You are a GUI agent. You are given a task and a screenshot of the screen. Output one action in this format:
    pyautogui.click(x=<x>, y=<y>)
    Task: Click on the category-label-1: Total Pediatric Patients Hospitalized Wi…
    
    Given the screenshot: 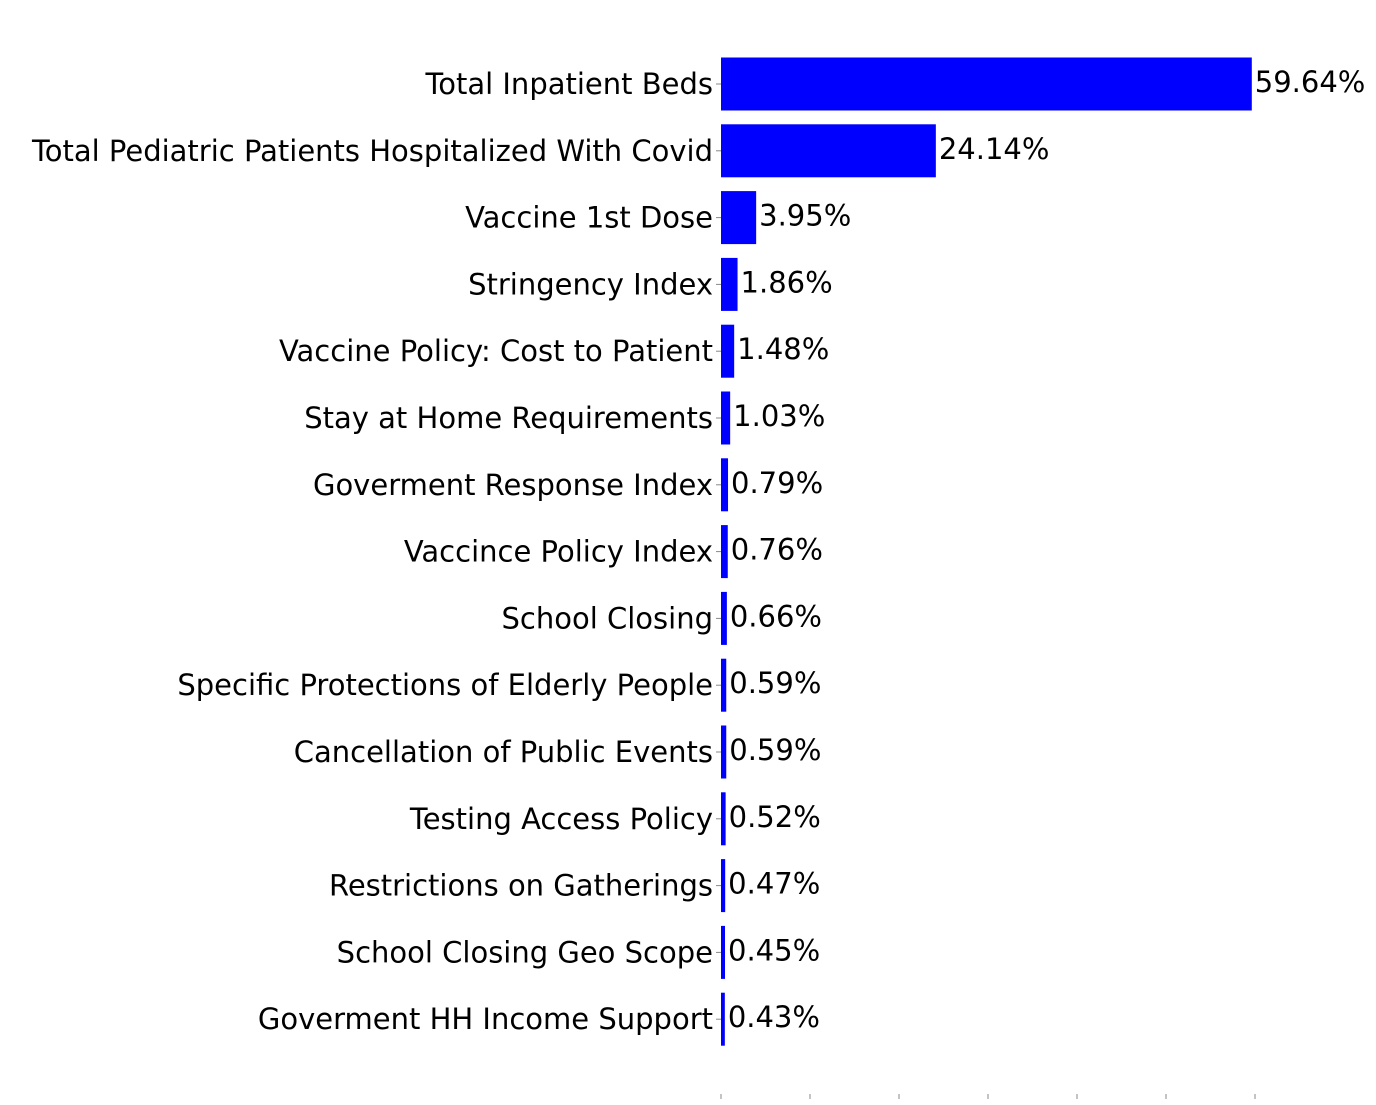 What is the action you would take?
    pyautogui.click(x=372, y=151)
    